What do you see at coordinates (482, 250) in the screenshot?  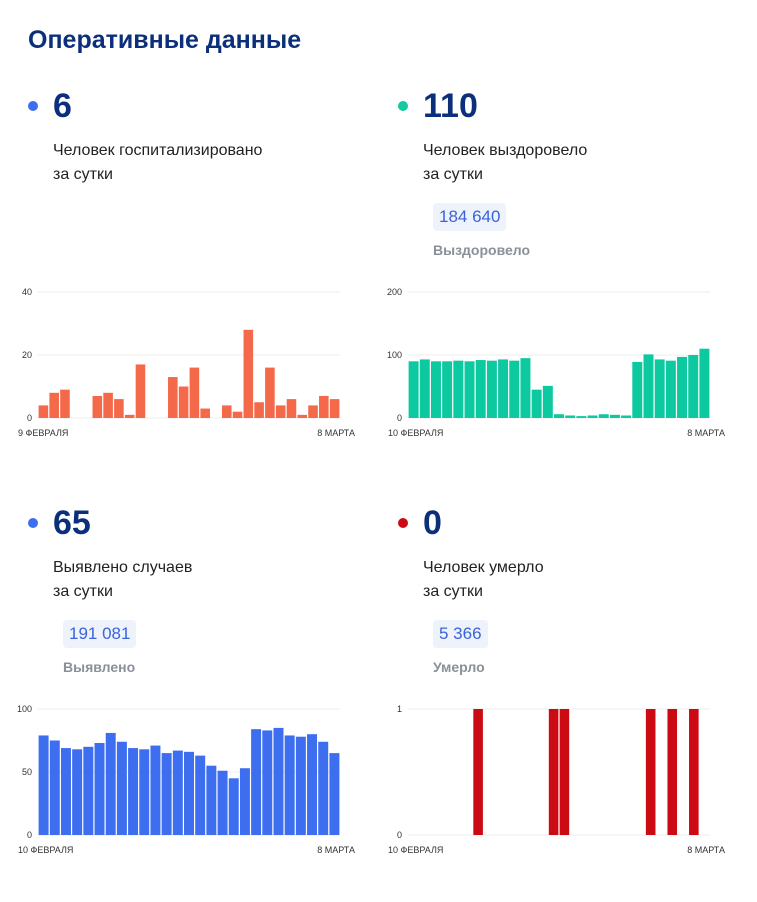 I see `recovered-total-label: Выздоровело` at bounding box center [482, 250].